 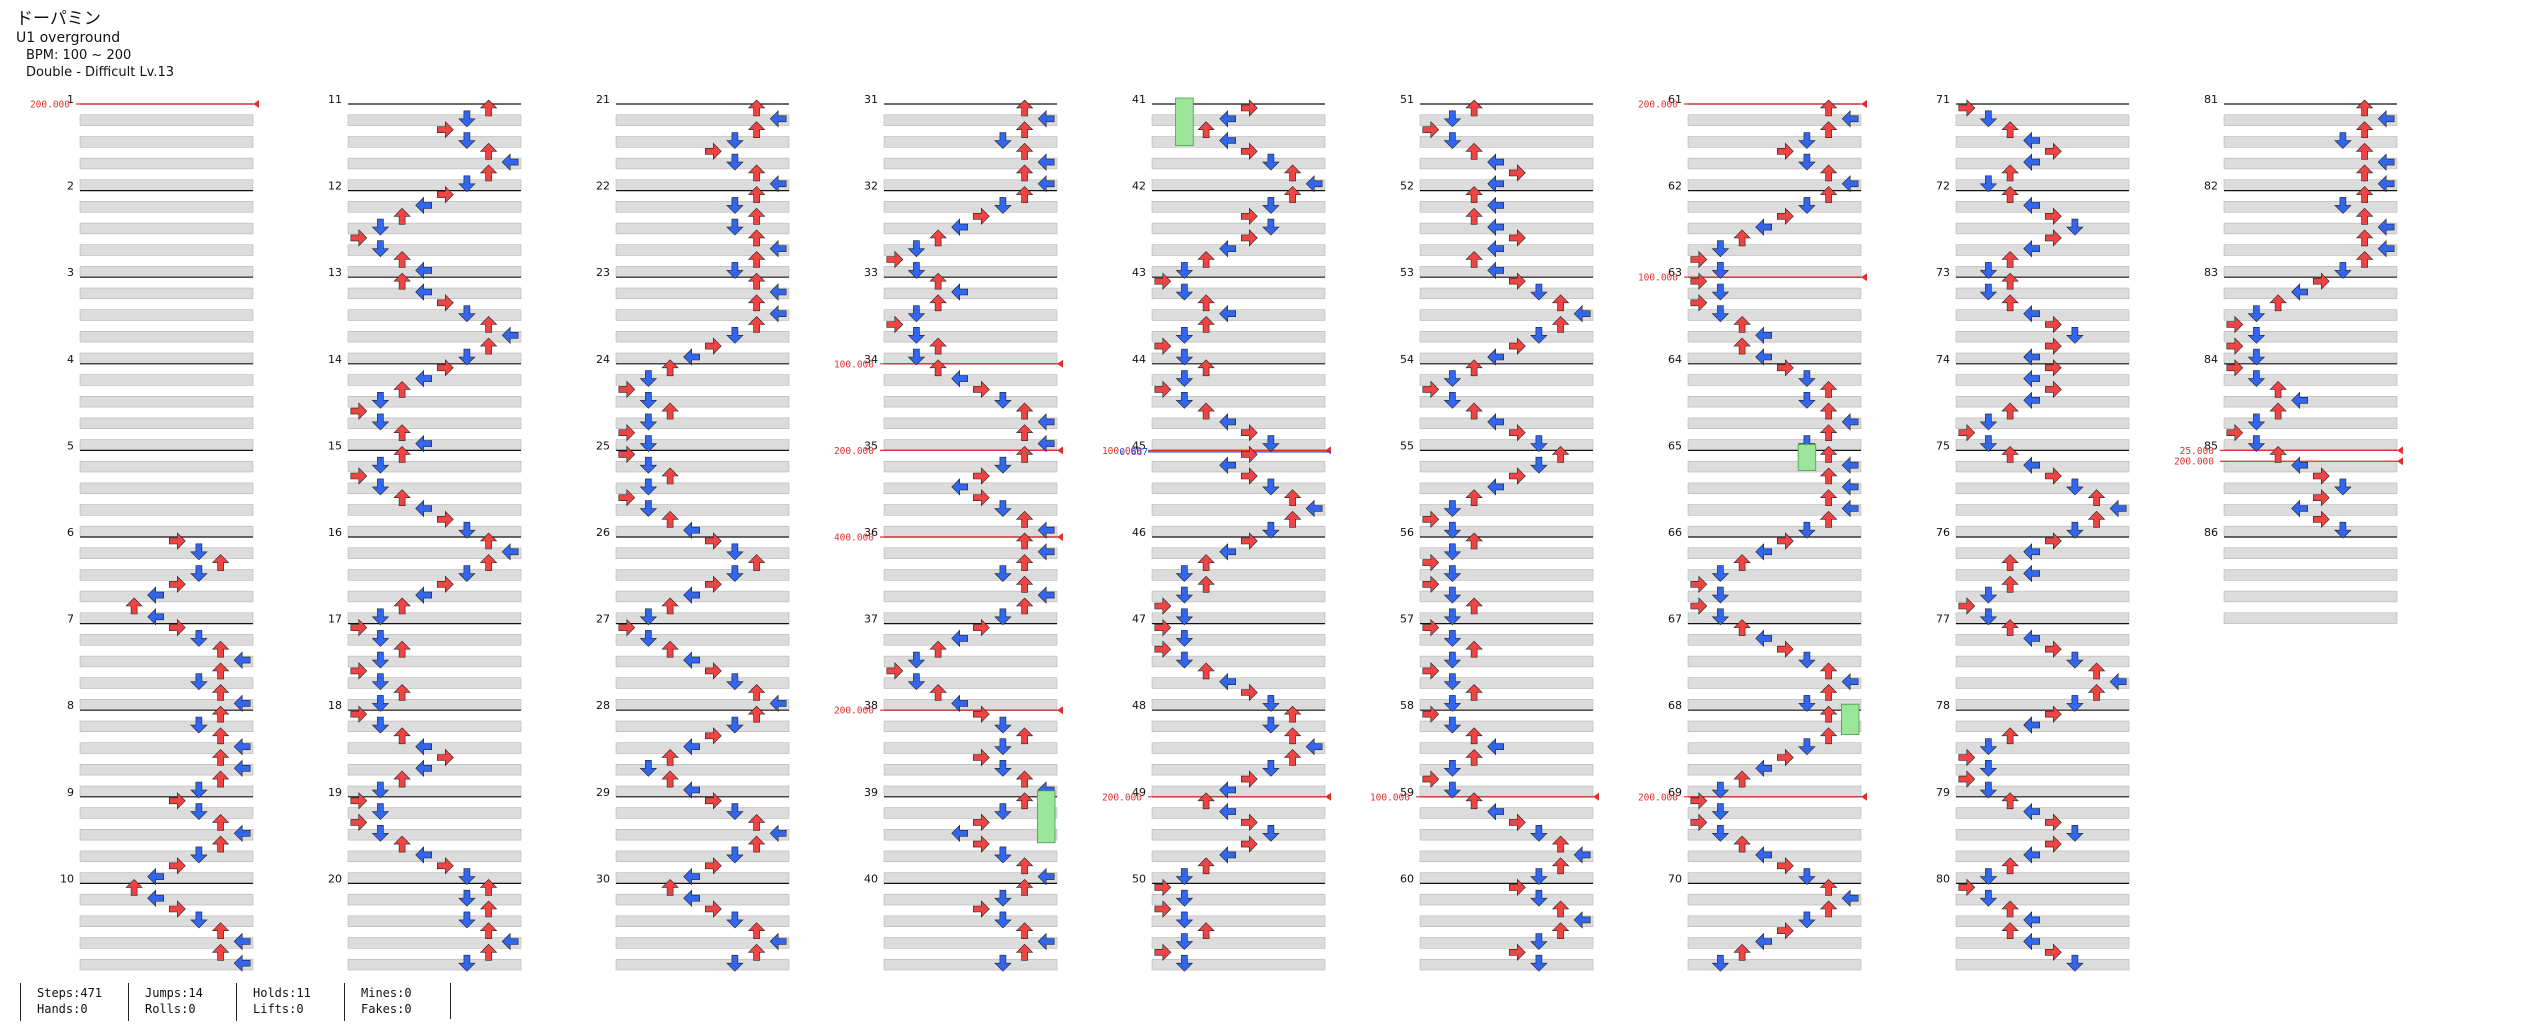 What do you see at coordinates (603, 445) in the screenshot?
I see `measure-number: 25` at bounding box center [603, 445].